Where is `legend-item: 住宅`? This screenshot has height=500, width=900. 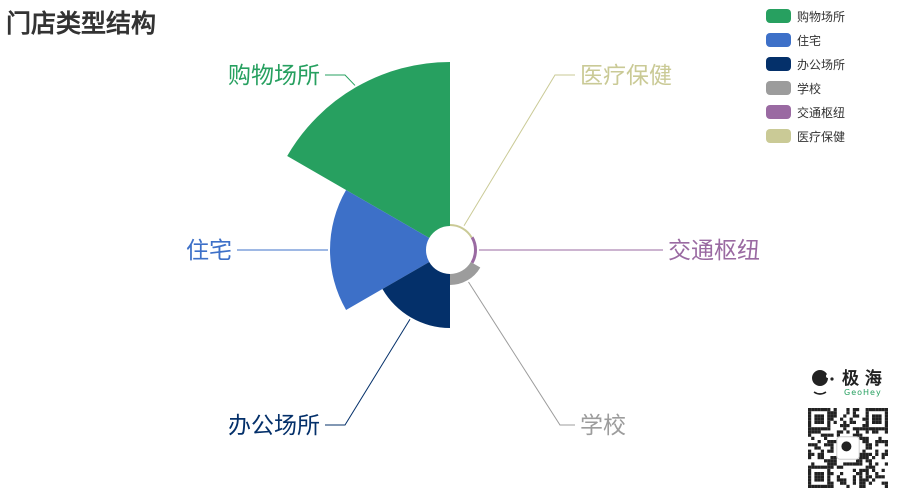
legend-item: 住宅 is located at coordinates (805, 40).